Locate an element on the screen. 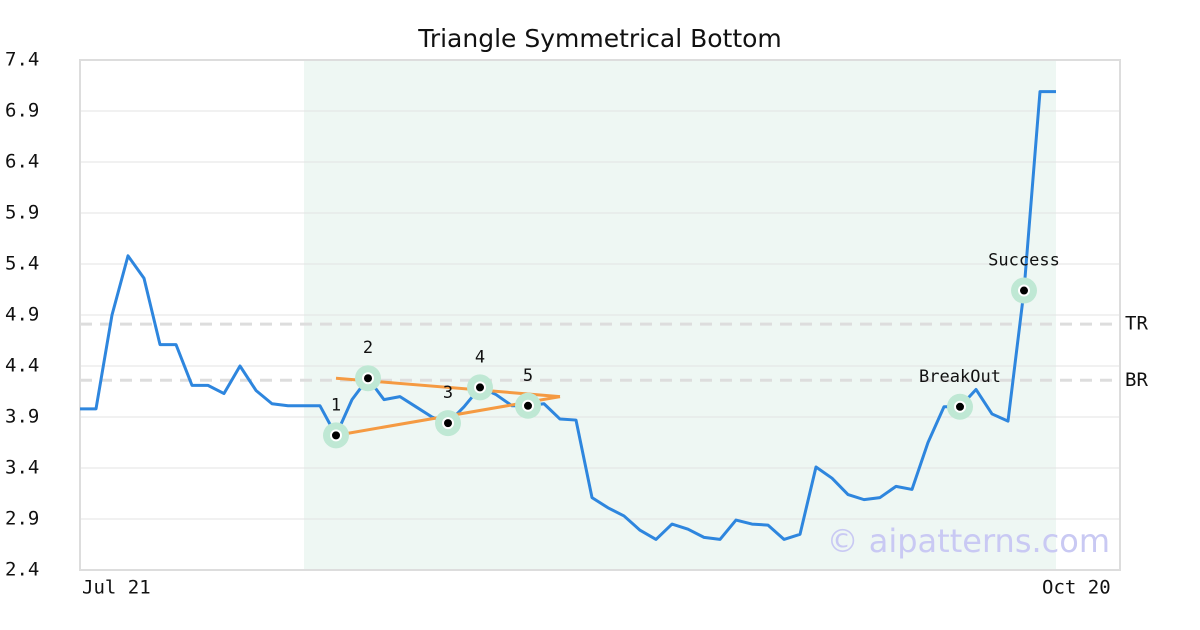 The image size is (1200, 630). point-label: BreakOut is located at coordinates (960, 377).